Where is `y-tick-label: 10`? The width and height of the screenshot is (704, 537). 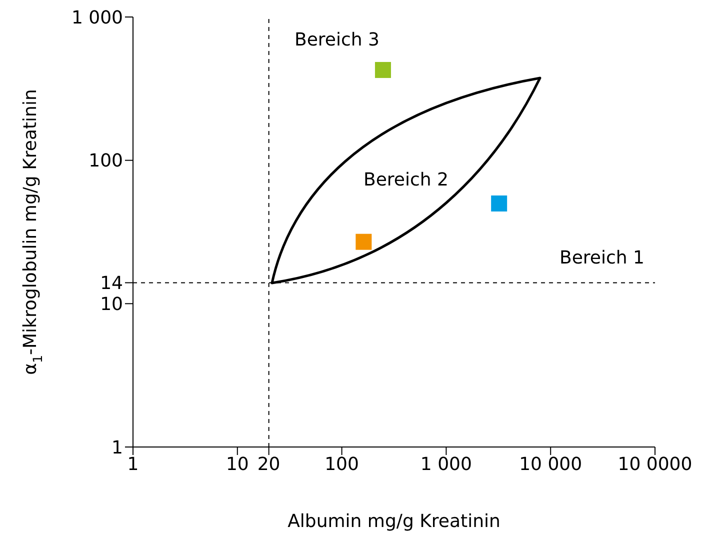 y-tick-label: 10 is located at coordinates (111, 305).